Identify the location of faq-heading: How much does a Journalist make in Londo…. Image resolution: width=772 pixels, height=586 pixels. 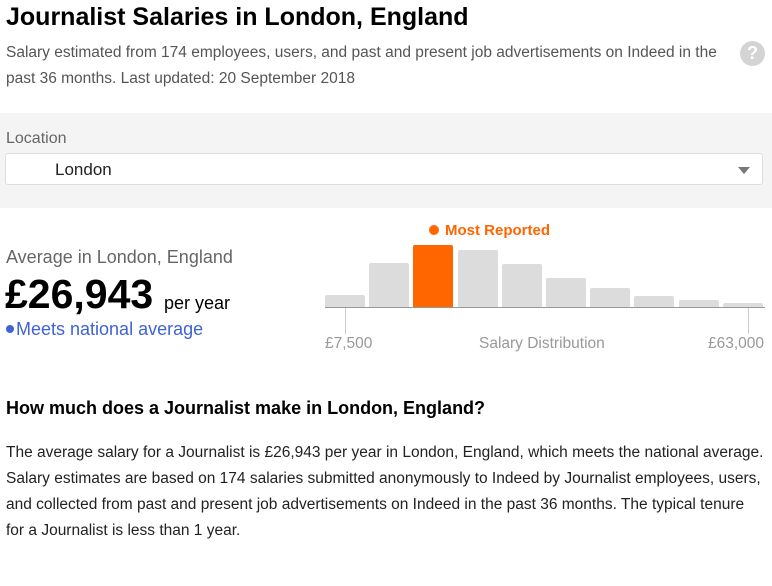
(246, 408).